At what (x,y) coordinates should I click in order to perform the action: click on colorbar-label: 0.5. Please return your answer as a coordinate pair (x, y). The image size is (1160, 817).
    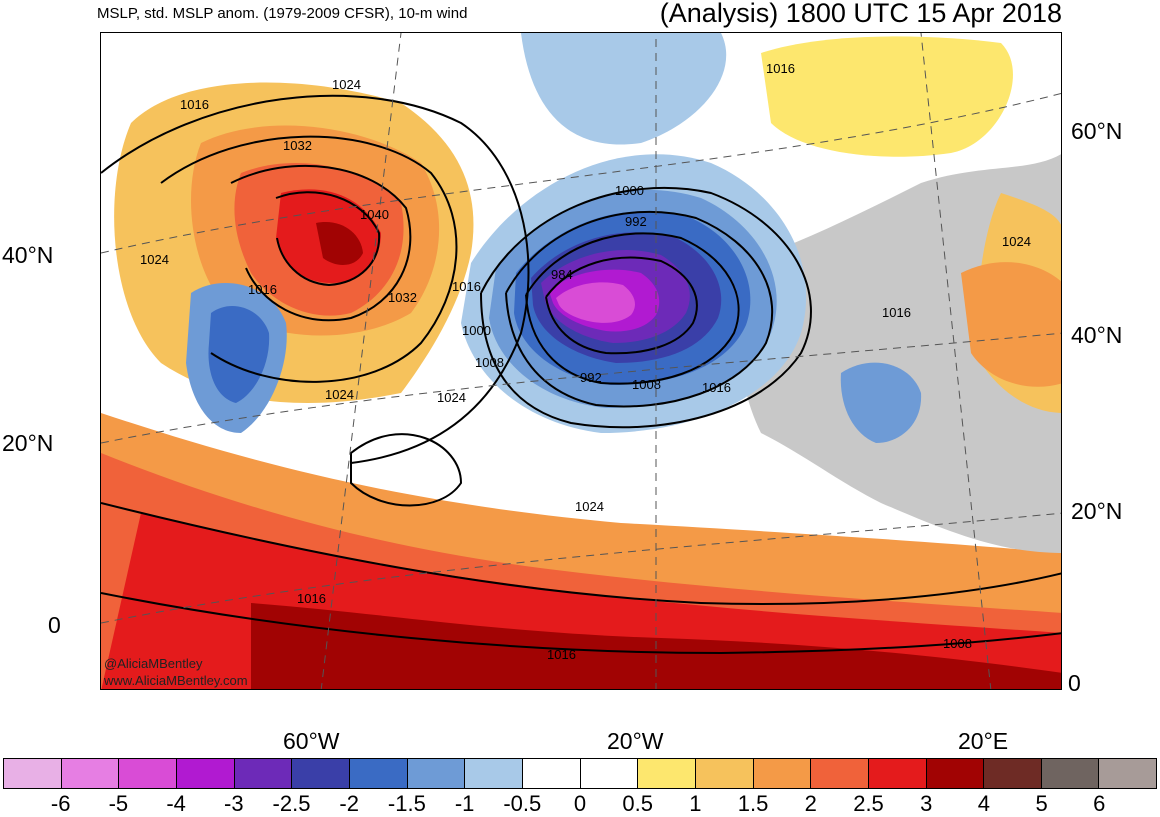
    Looking at the image, I should click on (637, 803).